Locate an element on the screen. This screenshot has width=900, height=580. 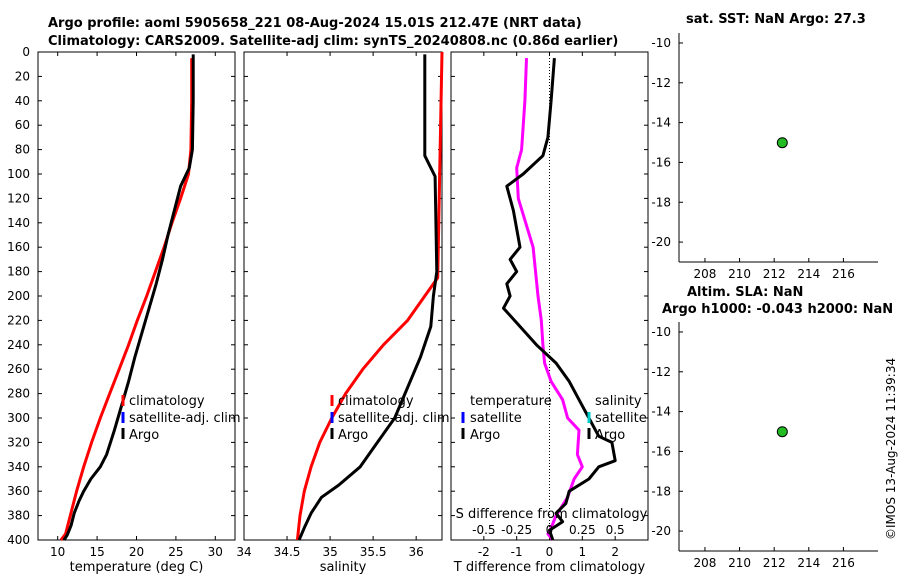
x-tick-label: 35.5 is located at coordinates (373, 552).